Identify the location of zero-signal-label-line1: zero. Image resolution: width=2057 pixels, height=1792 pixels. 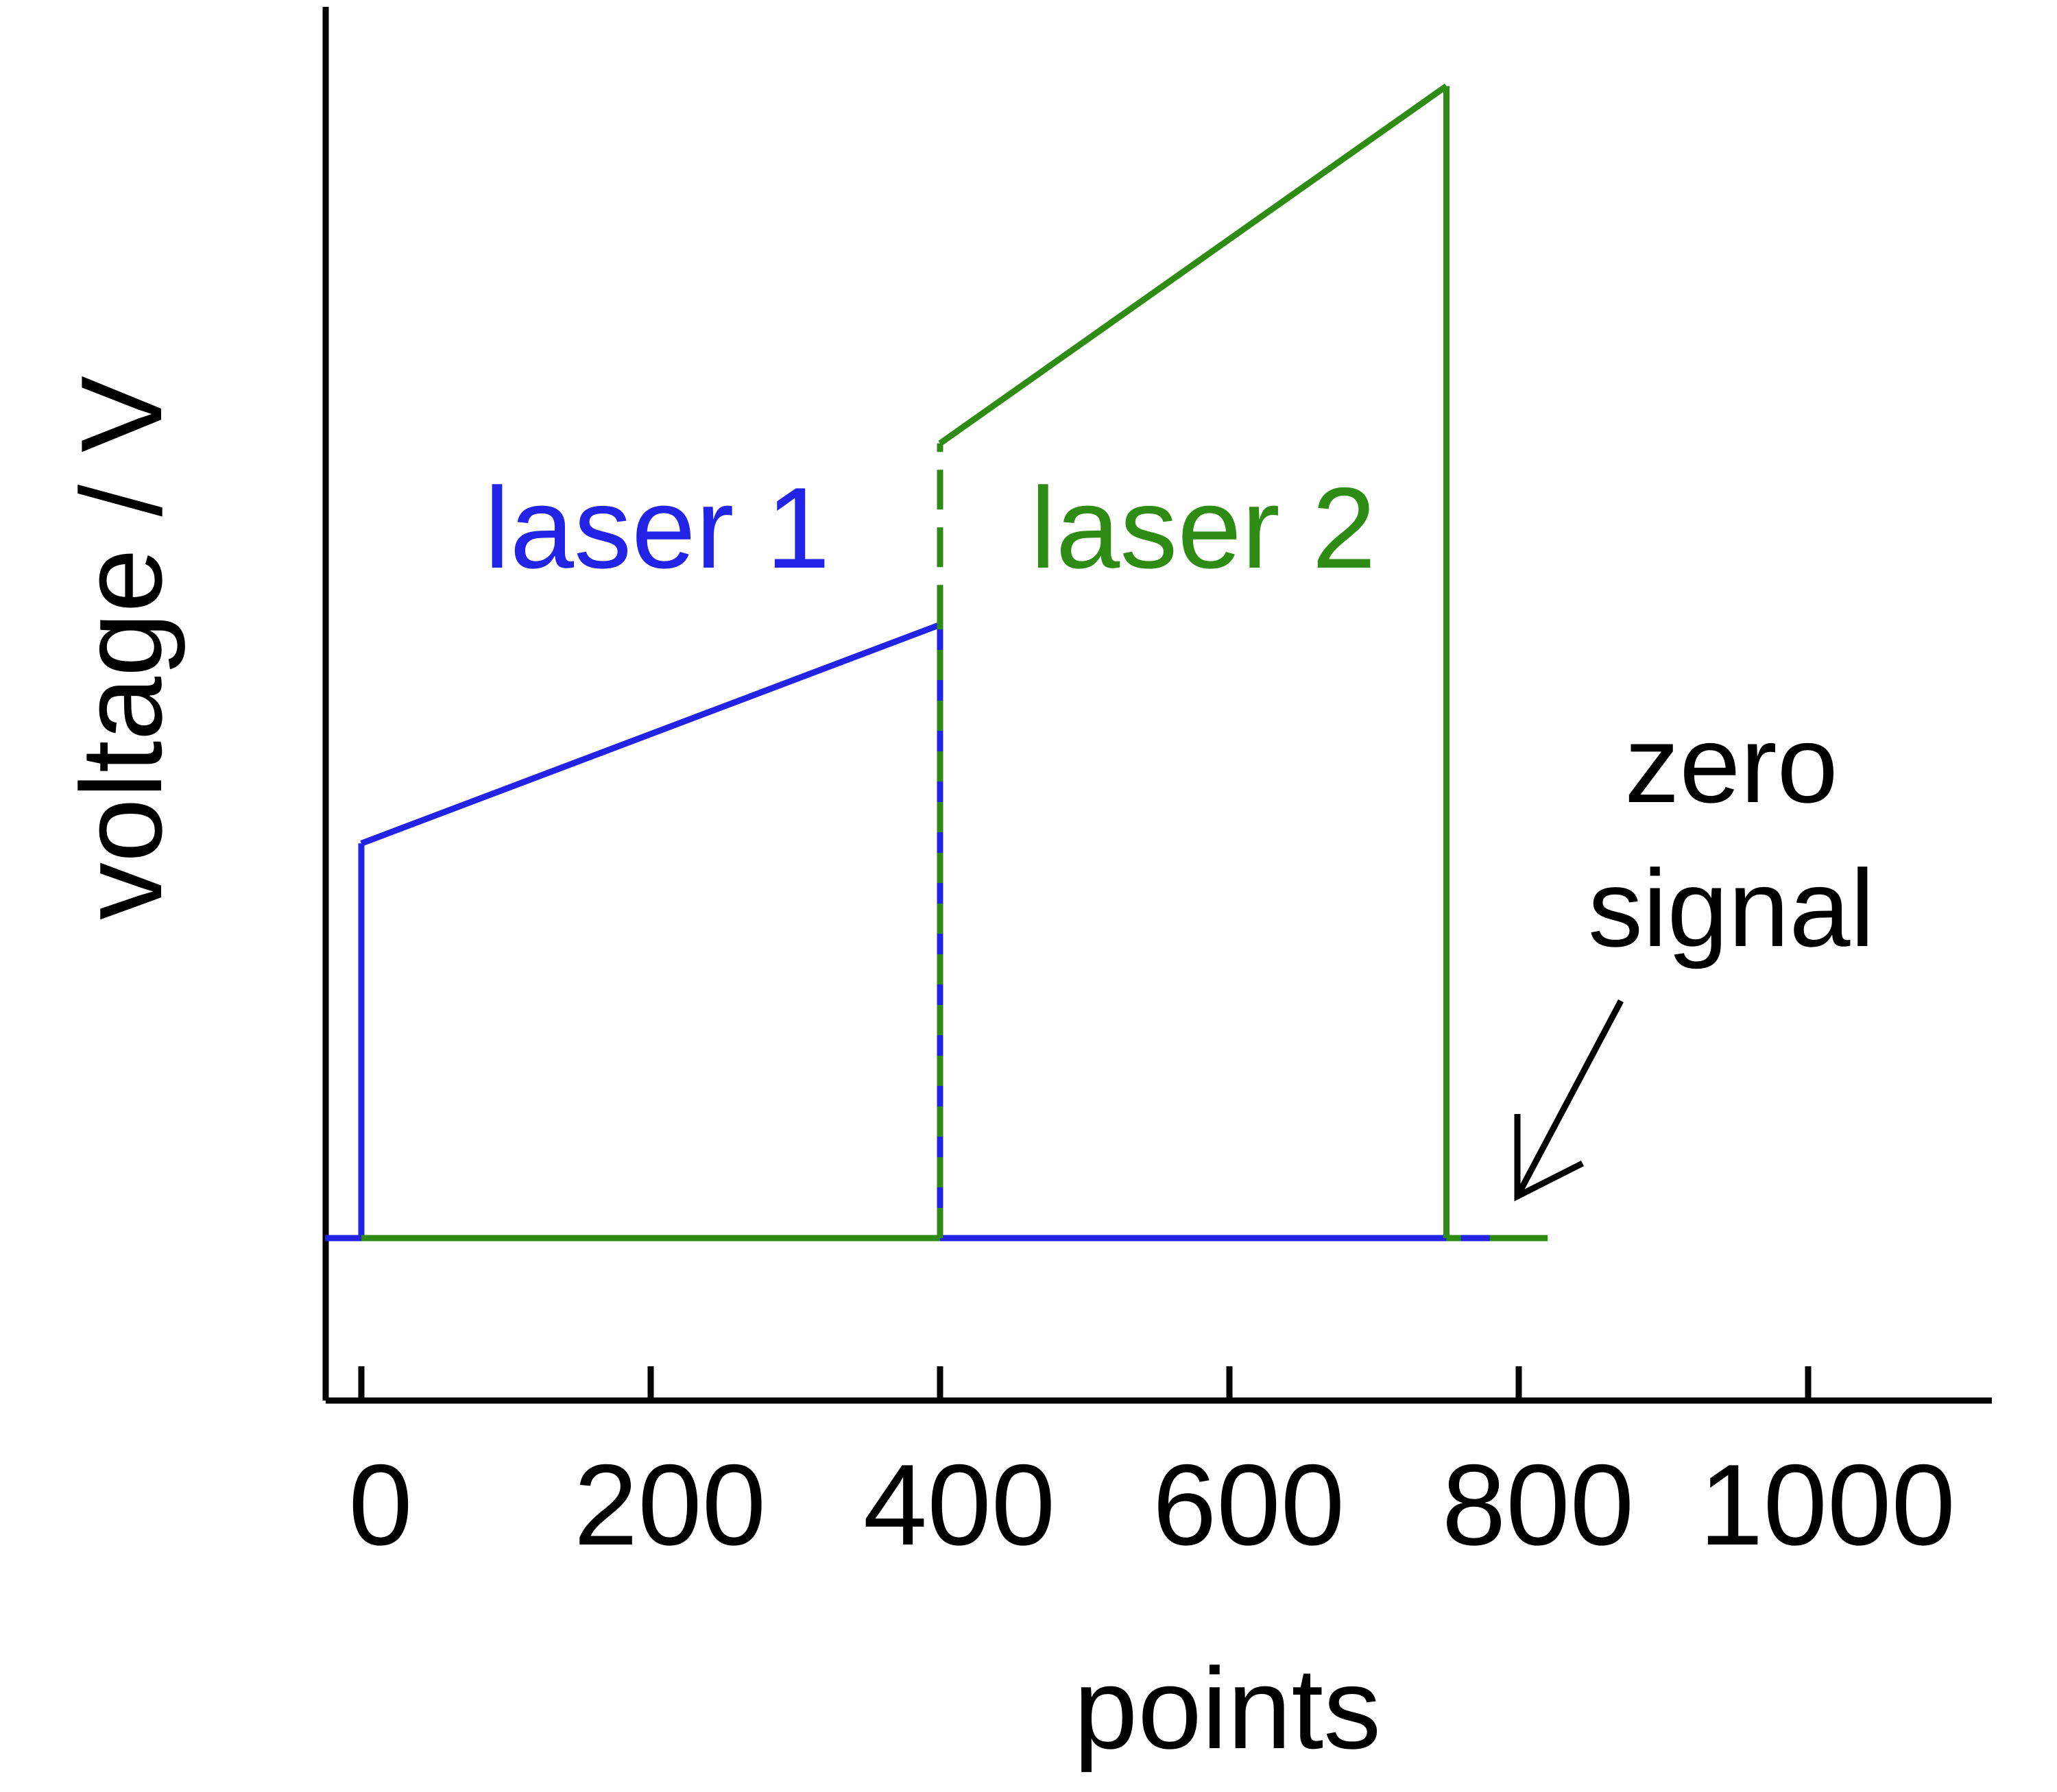
(1731, 764).